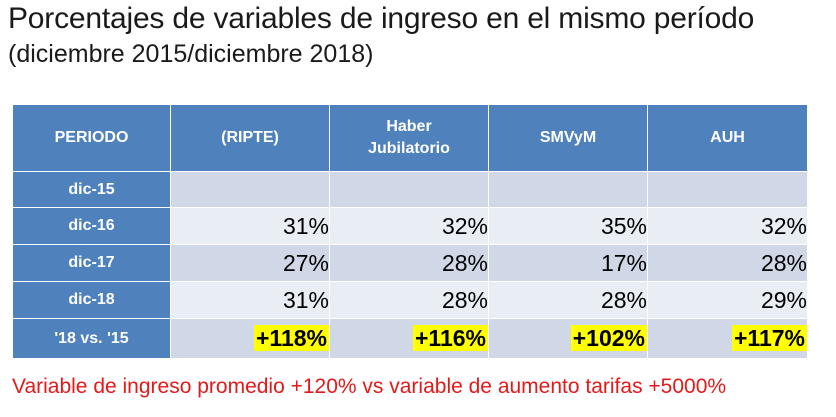 The image size is (836, 417). Describe the element at coordinates (91, 189) in the screenshot. I see `row-period: dic-15` at that location.